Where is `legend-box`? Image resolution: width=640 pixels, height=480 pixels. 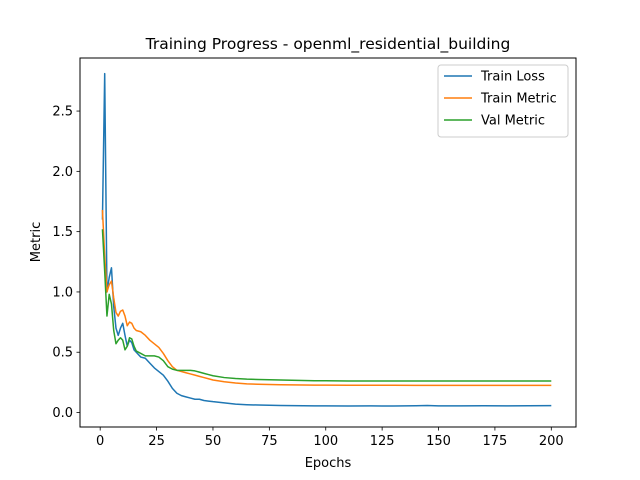
legend-box is located at coordinates (503, 101).